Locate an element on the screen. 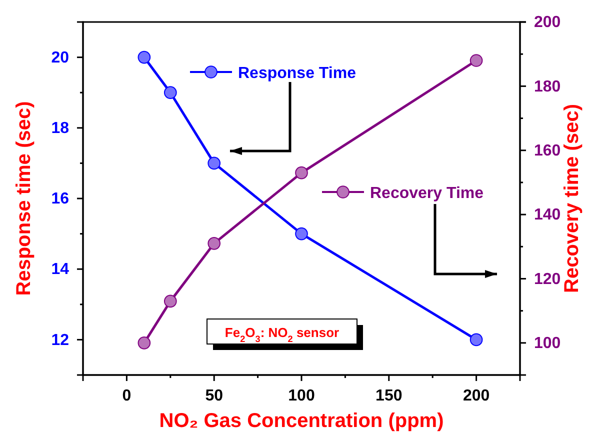  legend-label: Recovery Time is located at coordinates (427, 193).